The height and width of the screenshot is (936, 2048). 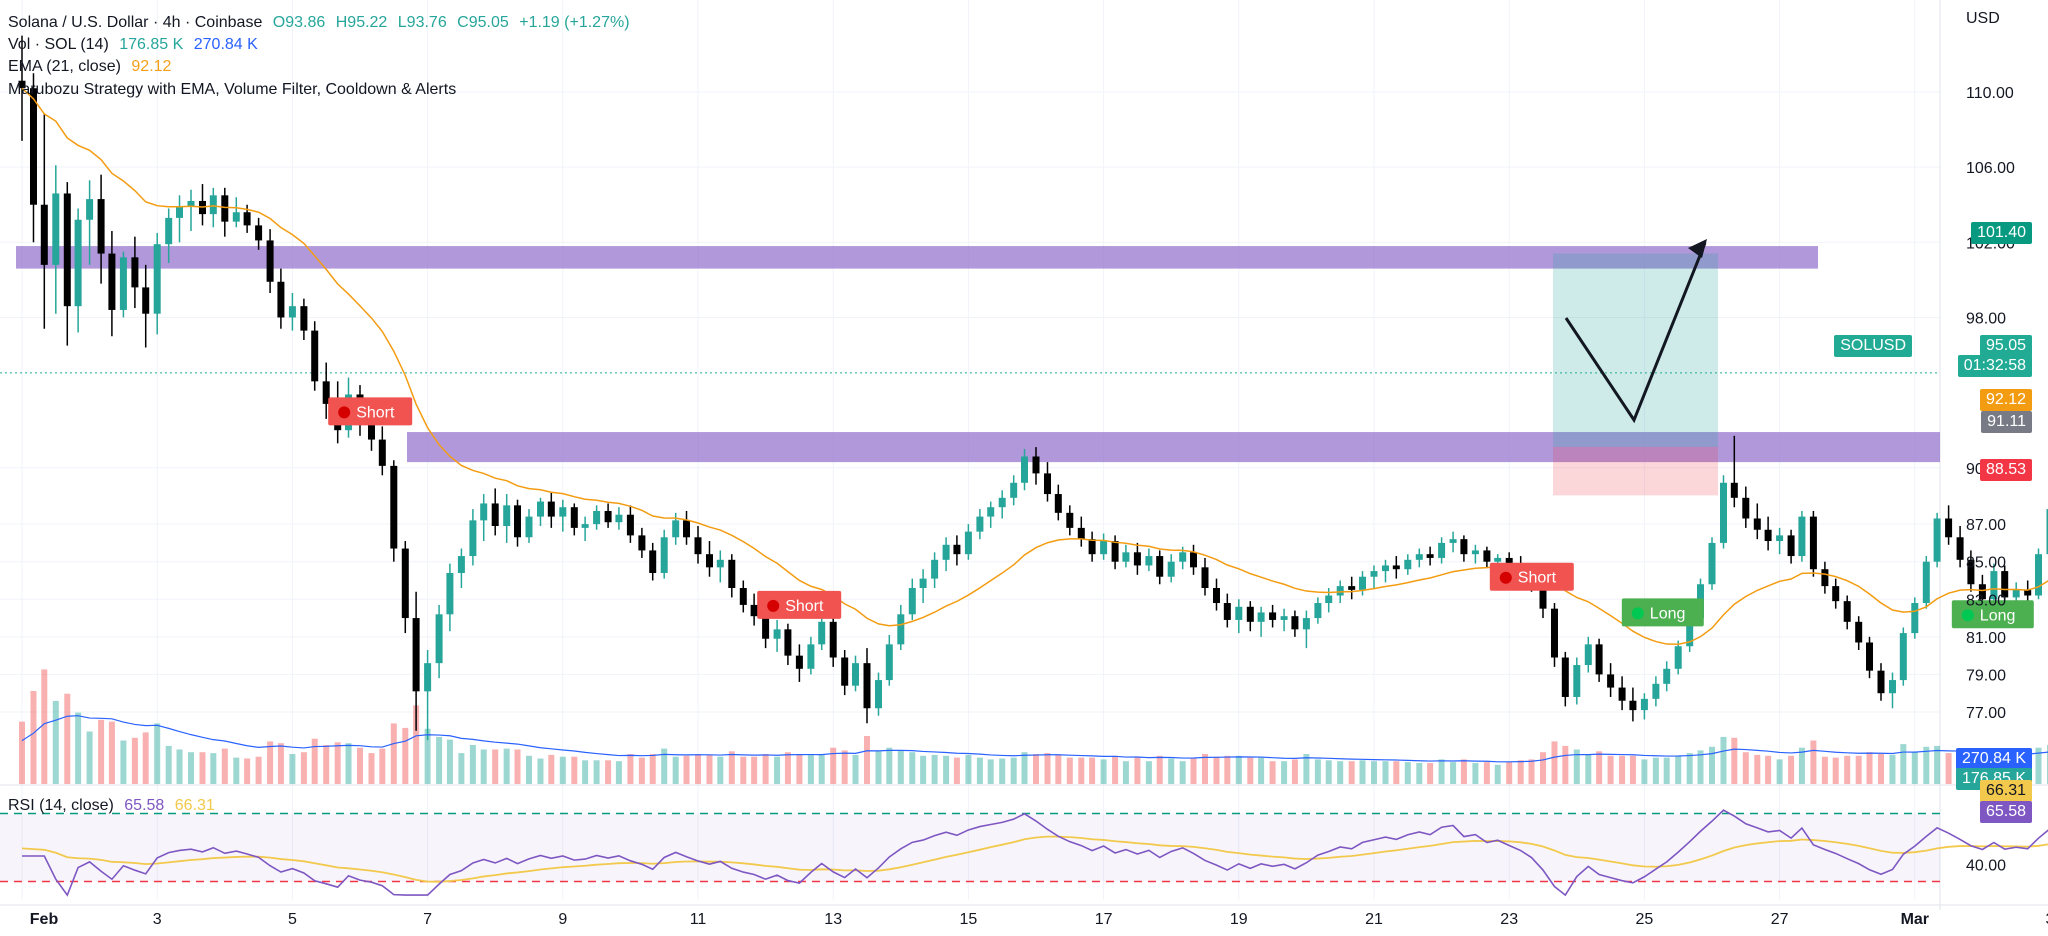 What do you see at coordinates (151, 44) in the screenshot?
I see `volume-value: 176.85 K` at bounding box center [151, 44].